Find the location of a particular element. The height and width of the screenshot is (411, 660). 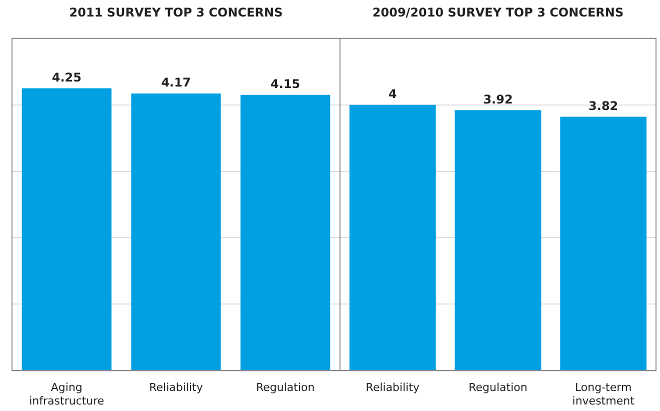

data-label: 4.17 is located at coordinates (176, 83).